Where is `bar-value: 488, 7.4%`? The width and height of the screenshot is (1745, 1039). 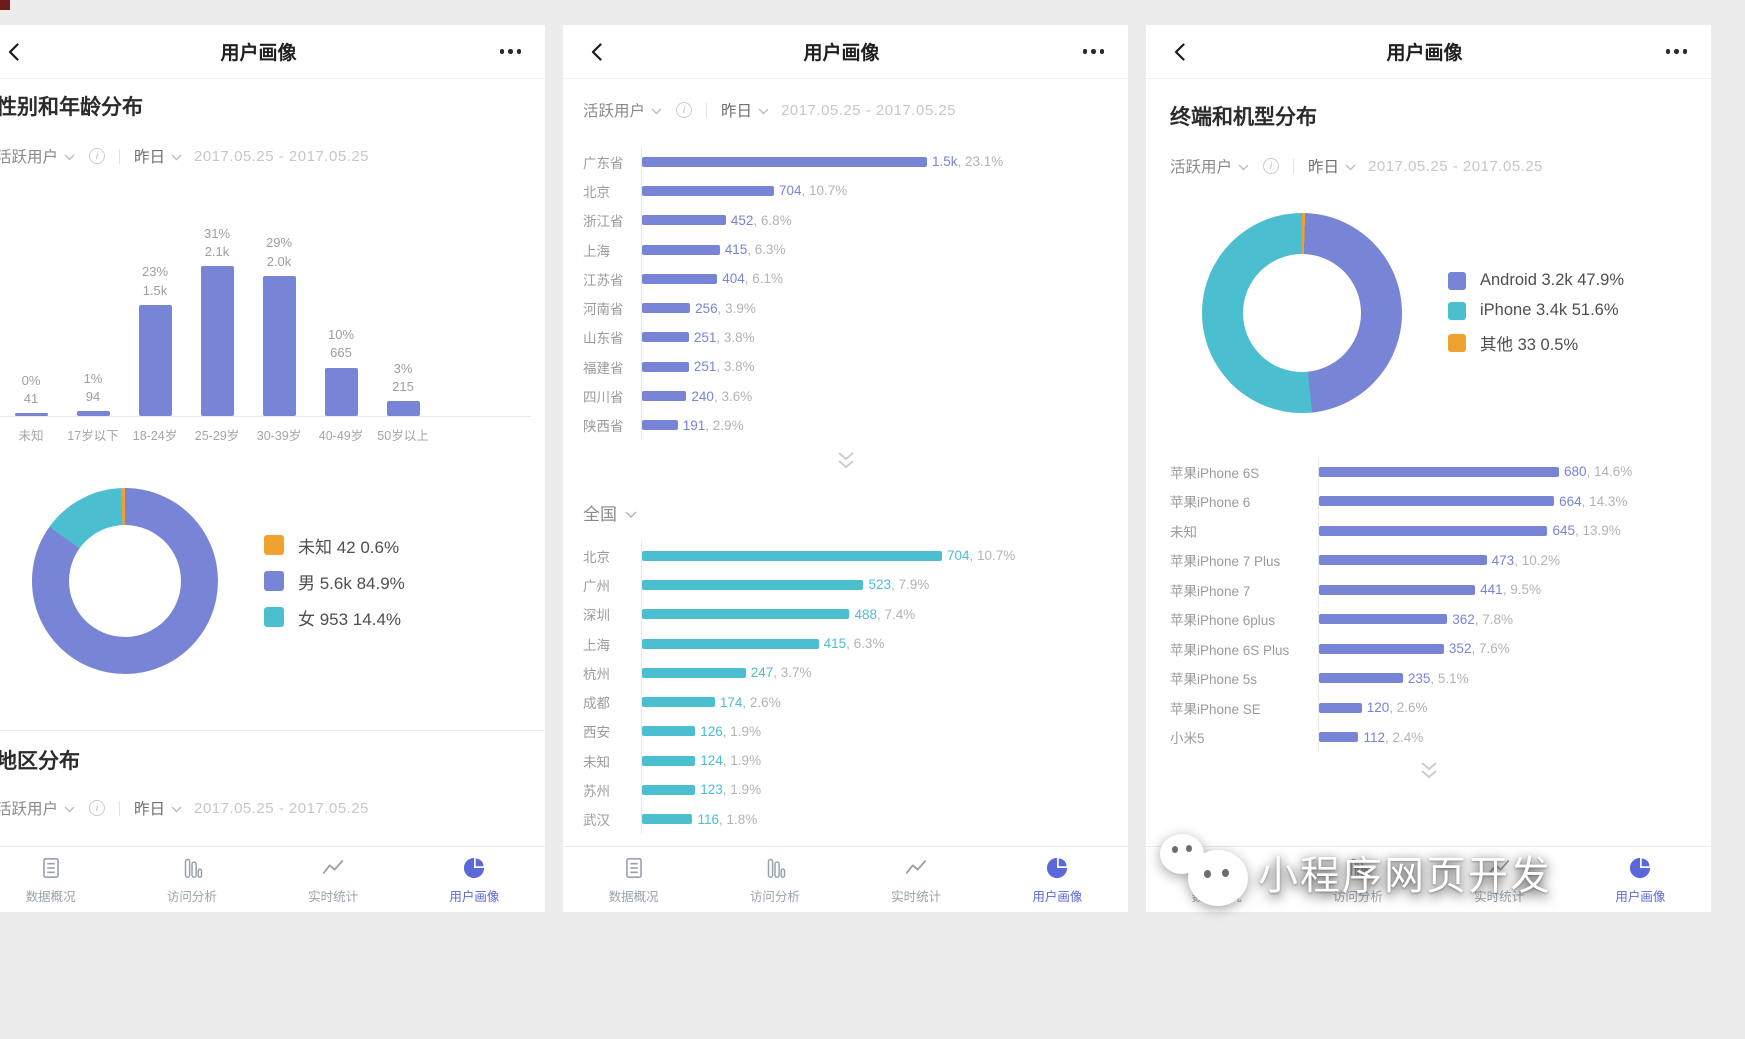
bar-value: 488, 7.4% is located at coordinates (885, 614).